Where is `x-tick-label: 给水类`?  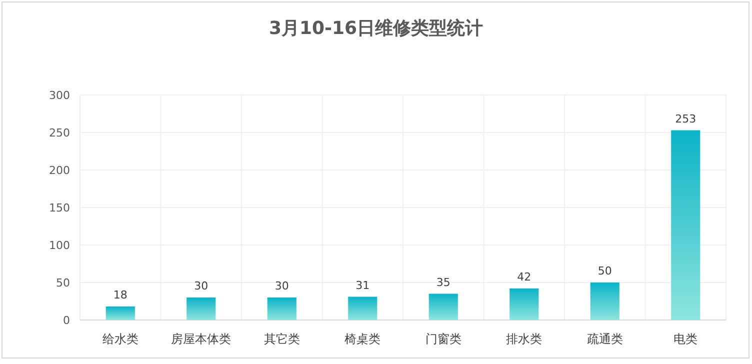 x-tick-label: 给水类 is located at coordinates (120, 339).